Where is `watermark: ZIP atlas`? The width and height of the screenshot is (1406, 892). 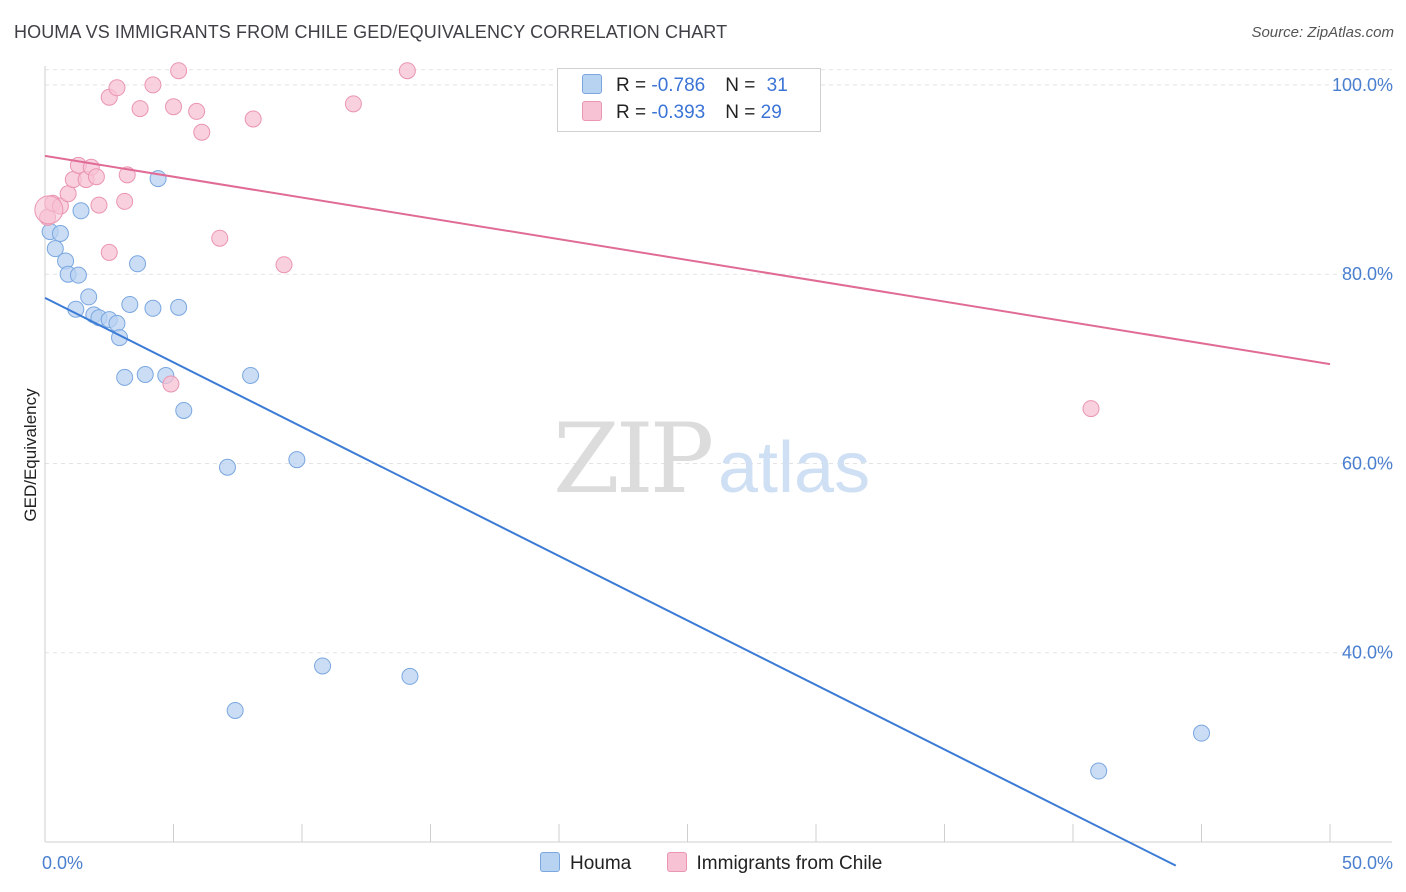 watermark: ZIP atlas is located at coordinates (711, 459).